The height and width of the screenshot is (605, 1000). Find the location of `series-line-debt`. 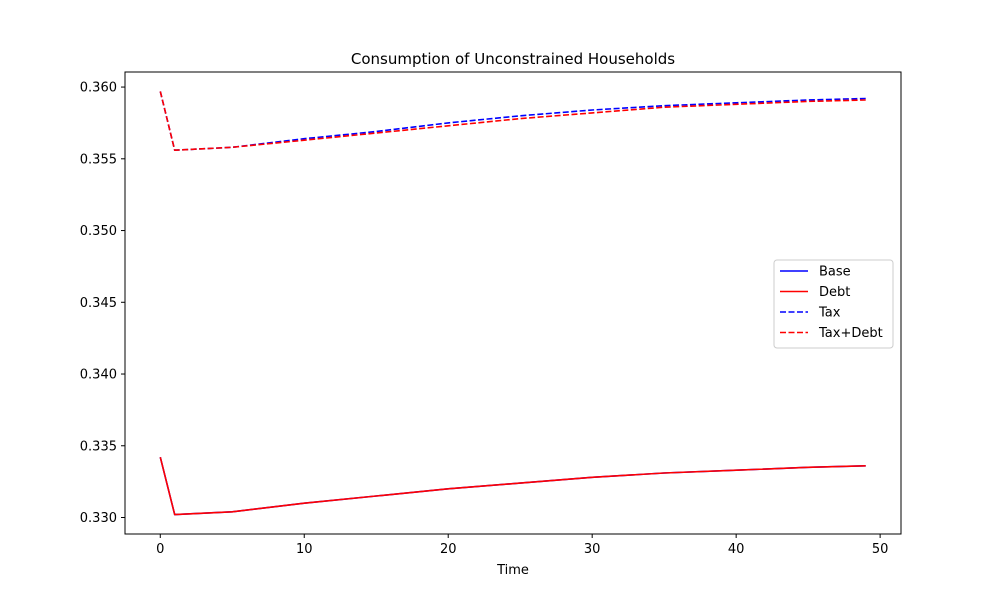

series-line-debt is located at coordinates (512, 486).